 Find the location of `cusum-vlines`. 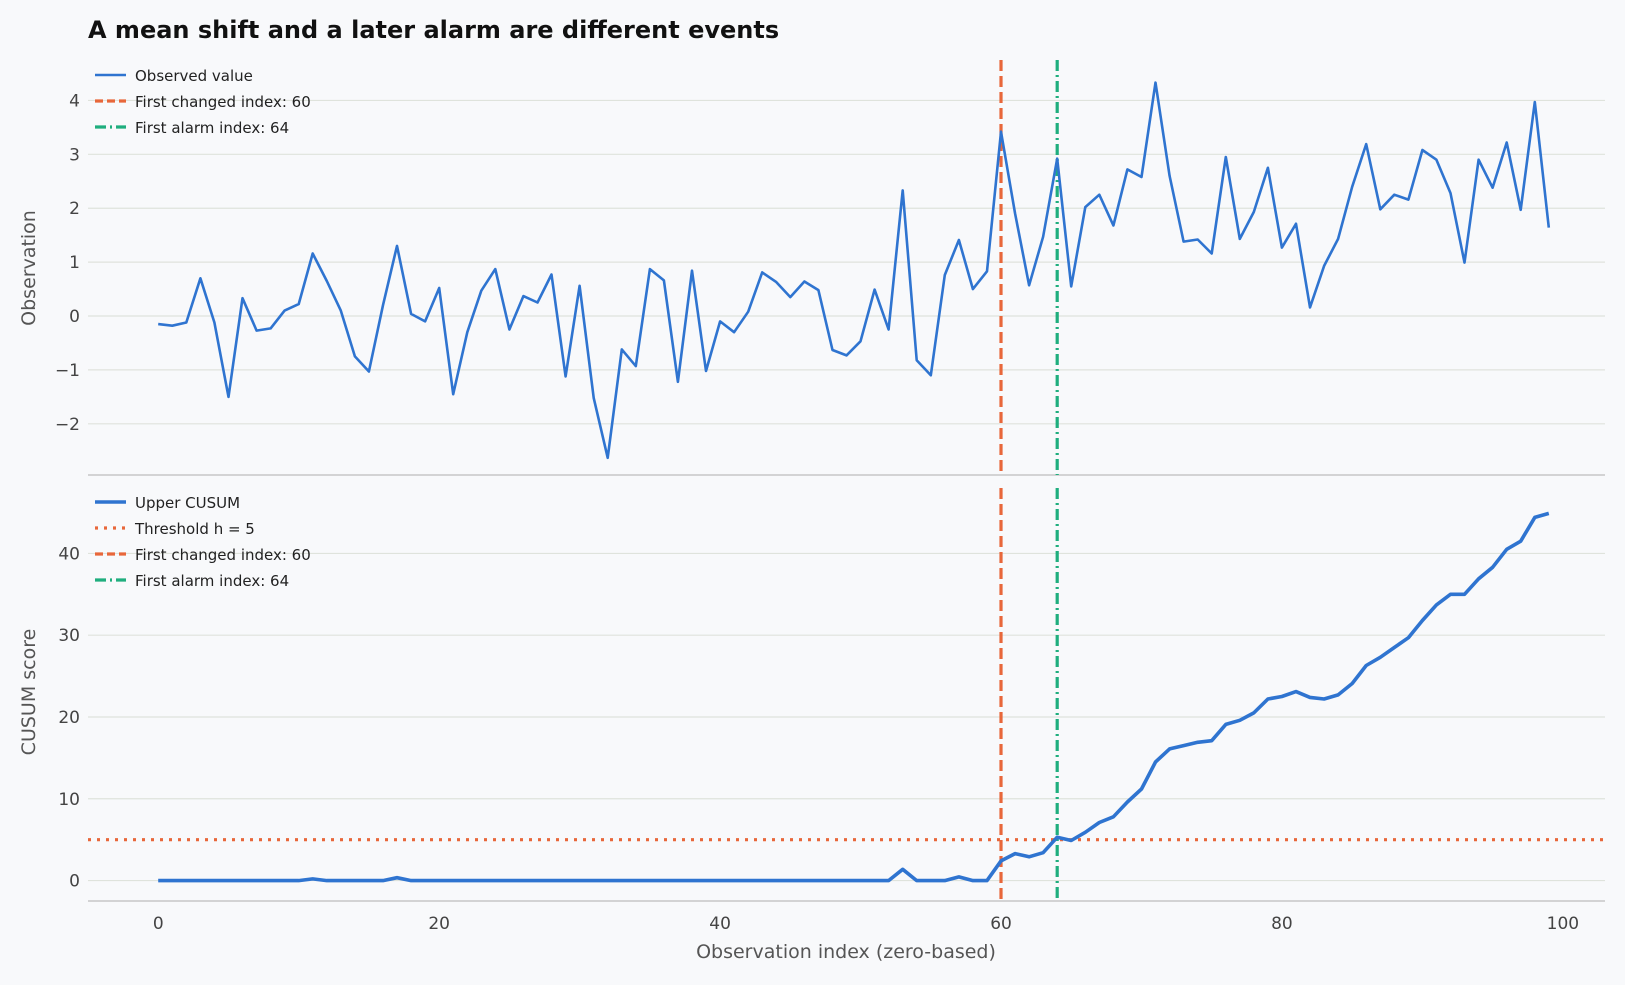

cusum-vlines is located at coordinates (1029, 694).